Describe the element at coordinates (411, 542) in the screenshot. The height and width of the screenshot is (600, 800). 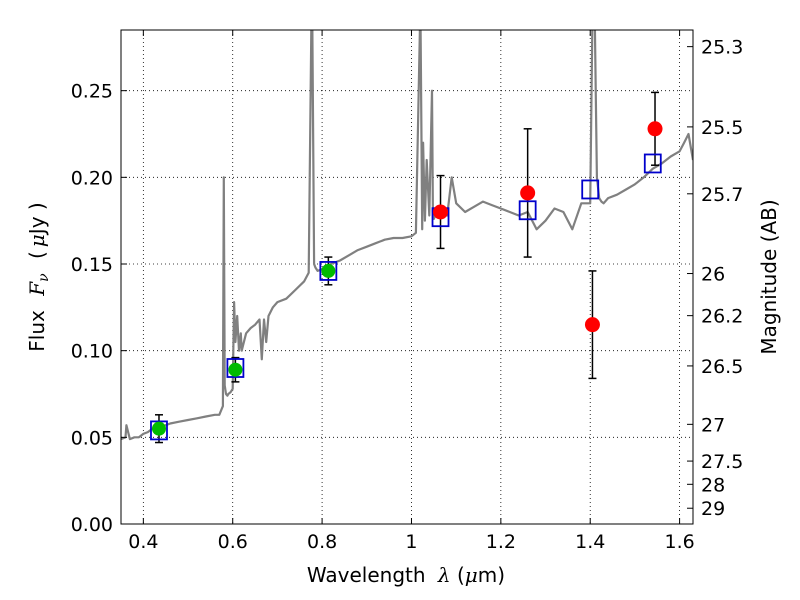
I see `x-tick-label: 1` at that location.